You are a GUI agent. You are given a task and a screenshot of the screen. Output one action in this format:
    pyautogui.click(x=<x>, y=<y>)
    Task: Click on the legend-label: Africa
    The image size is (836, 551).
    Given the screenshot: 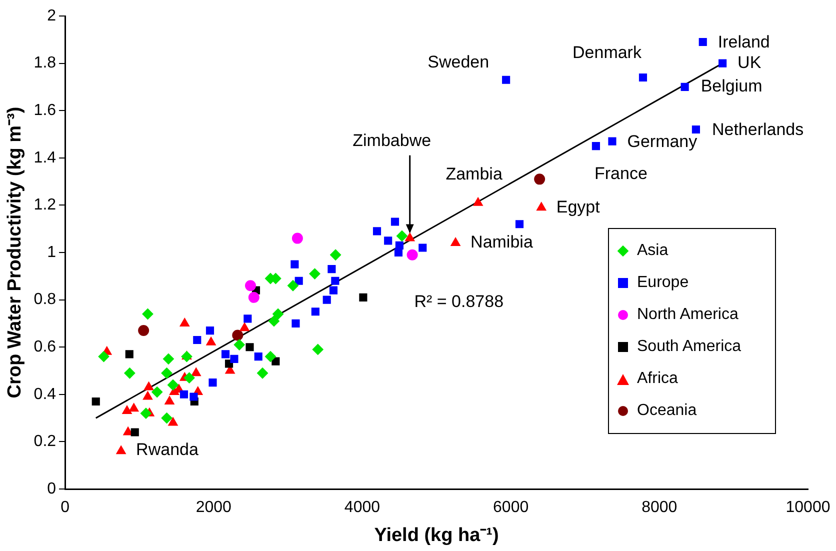 What is the action you would take?
    pyautogui.click(x=657, y=379)
    